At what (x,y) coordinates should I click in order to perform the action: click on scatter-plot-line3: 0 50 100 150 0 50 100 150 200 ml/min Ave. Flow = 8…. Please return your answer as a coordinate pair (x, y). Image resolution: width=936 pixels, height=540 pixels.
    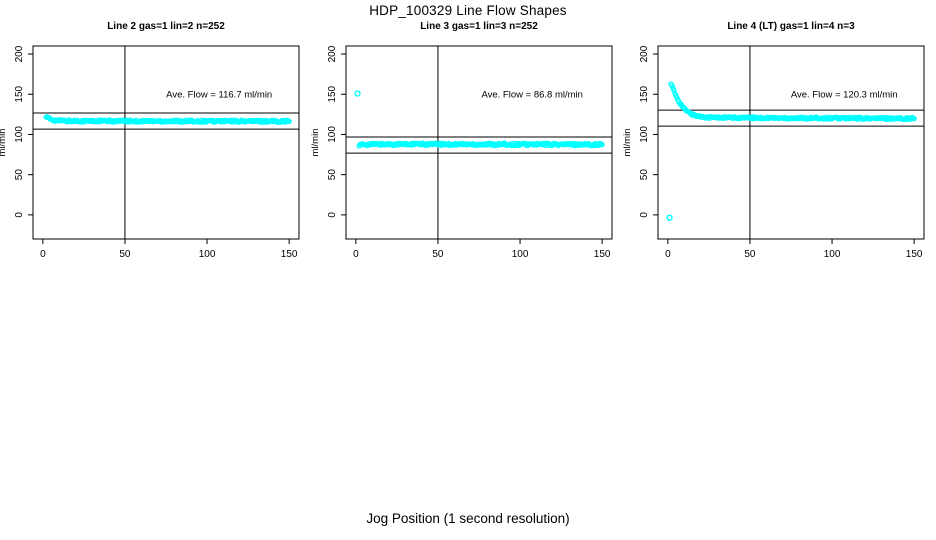
    Looking at the image, I should click on (461, 152).